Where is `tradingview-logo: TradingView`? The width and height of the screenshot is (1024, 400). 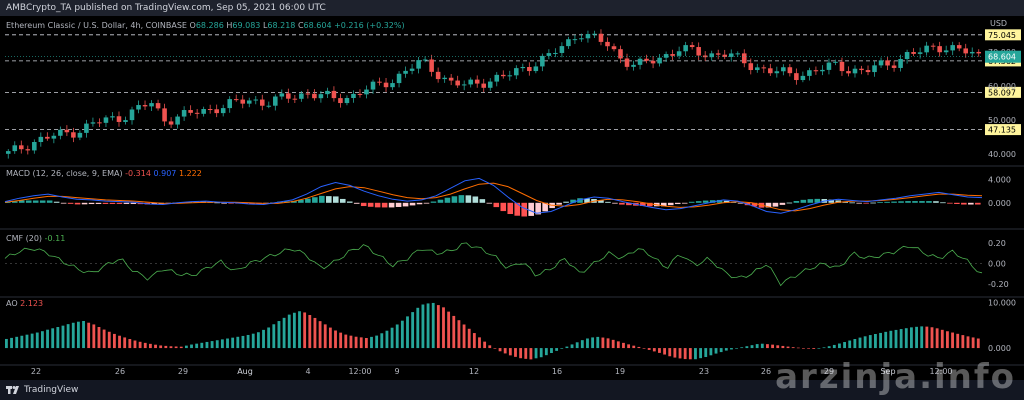
tradingview-logo: TradingView is located at coordinates (42, 390).